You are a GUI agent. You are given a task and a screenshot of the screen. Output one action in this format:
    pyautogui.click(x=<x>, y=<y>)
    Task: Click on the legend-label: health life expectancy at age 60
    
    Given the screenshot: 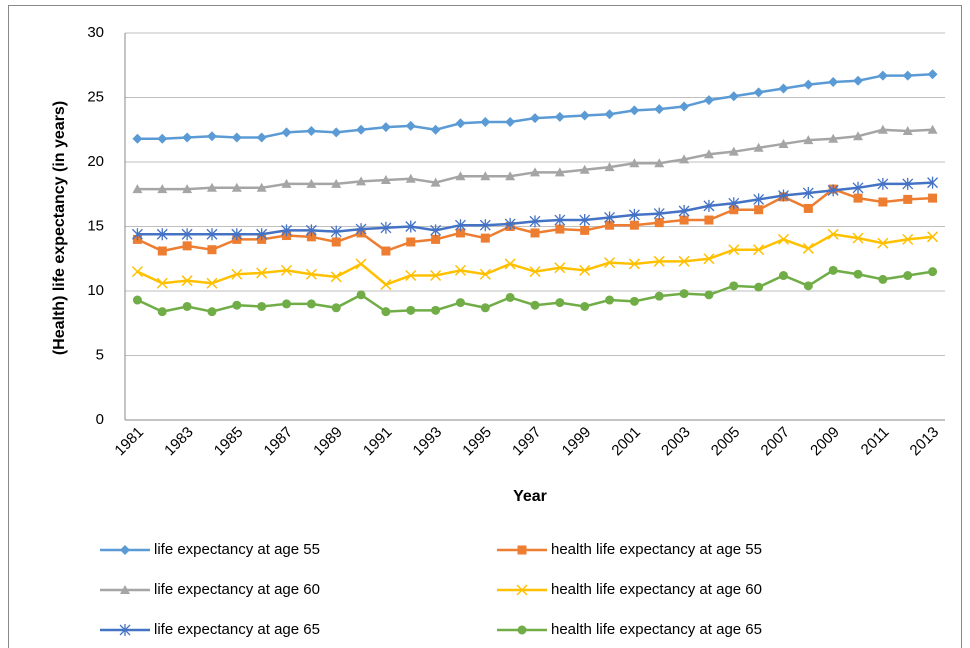 What is the action you would take?
    pyautogui.click(x=656, y=589)
    